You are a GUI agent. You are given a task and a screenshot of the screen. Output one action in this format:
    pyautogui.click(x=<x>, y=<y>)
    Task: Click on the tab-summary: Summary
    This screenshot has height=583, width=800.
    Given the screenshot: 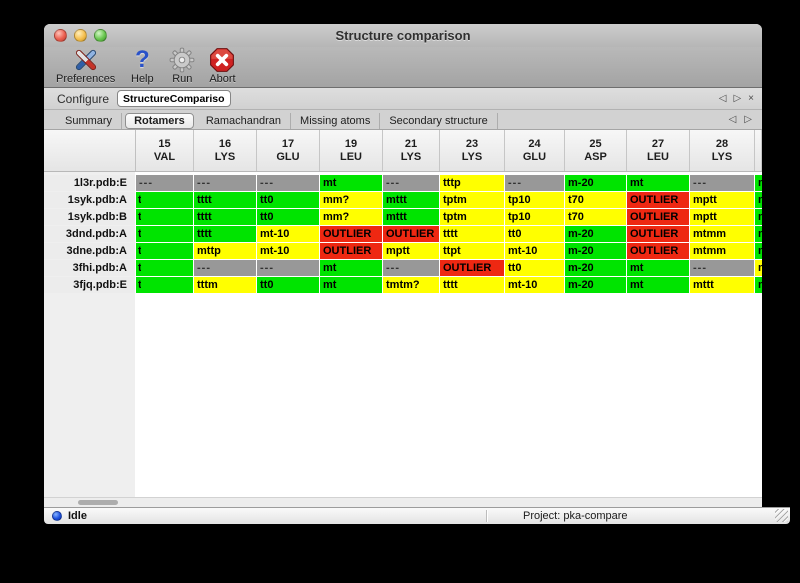 What is the action you would take?
    pyautogui.click(x=89, y=120)
    